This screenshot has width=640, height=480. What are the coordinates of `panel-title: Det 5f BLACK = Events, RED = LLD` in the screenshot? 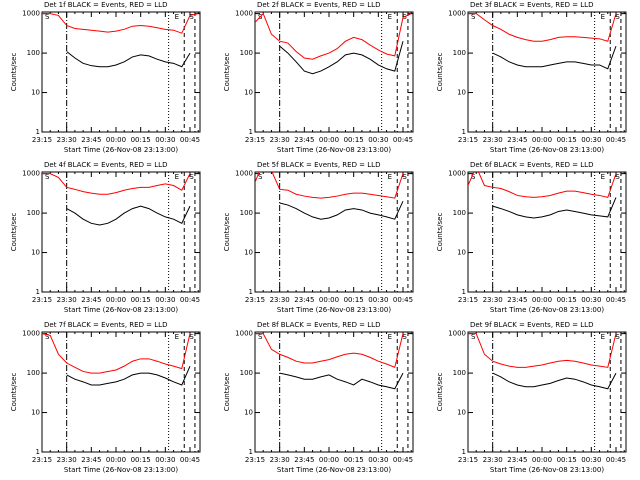 It's located at (318, 165).